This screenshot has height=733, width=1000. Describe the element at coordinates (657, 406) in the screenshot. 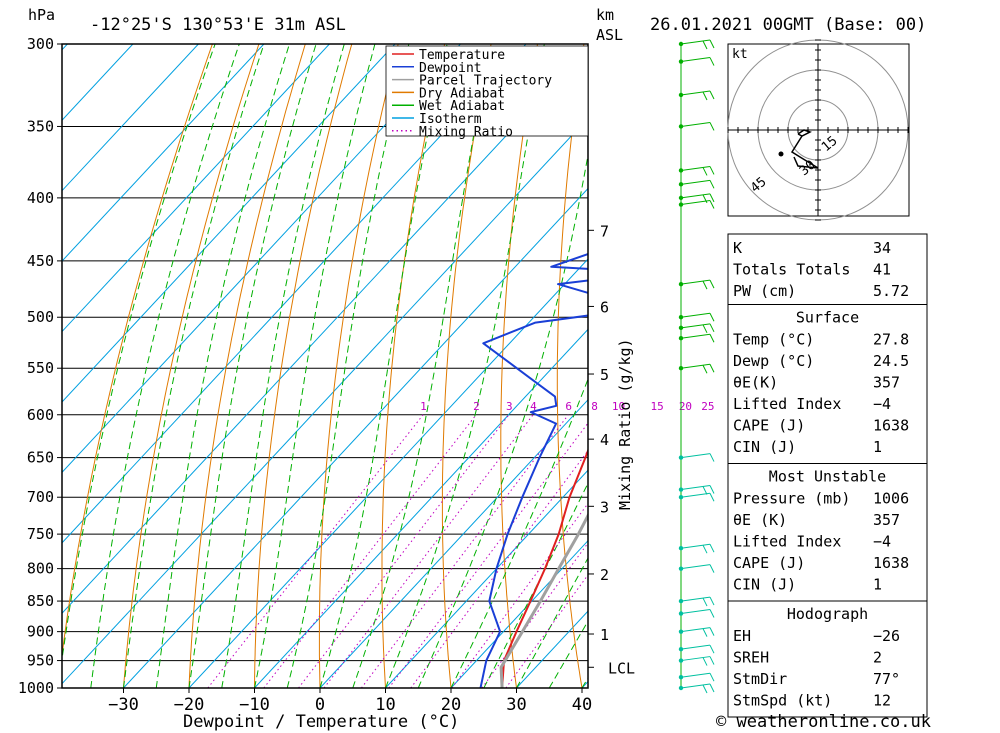

I see `mixing-ratio-label: 15` at that location.